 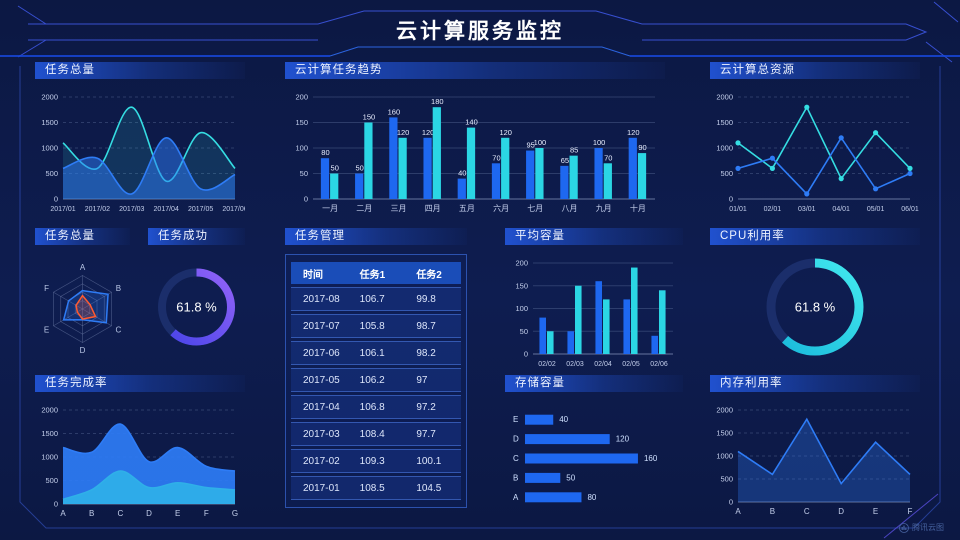 What do you see at coordinates (501, 208) in the screenshot?
I see `svg-text: 六月` at bounding box center [501, 208].